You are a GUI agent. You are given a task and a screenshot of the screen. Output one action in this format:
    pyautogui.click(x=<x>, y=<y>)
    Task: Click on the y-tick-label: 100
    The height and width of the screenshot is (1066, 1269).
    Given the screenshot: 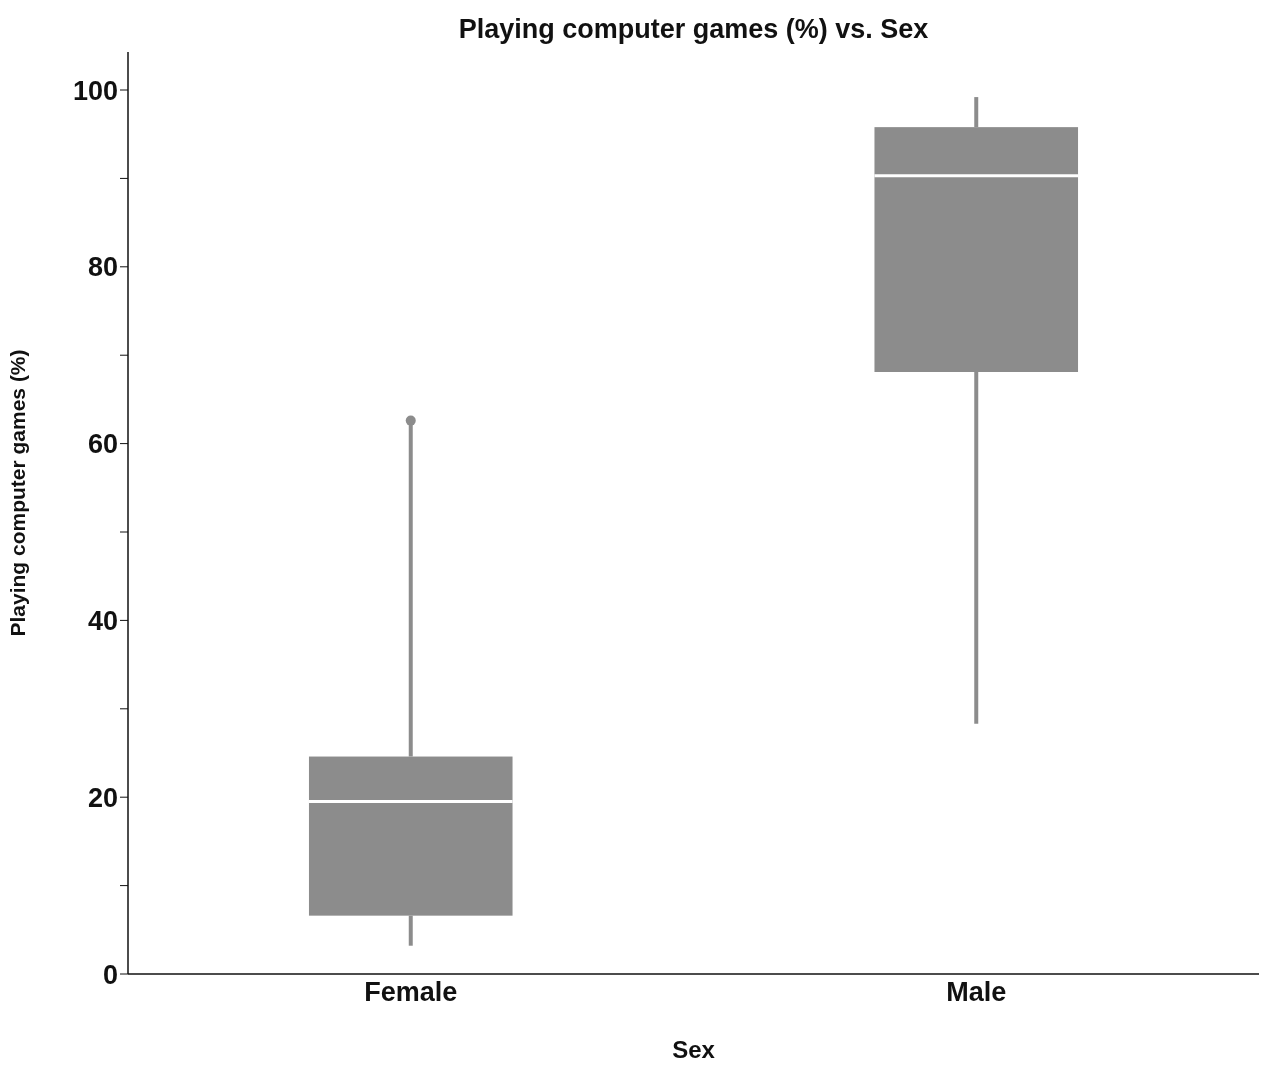 What is the action you would take?
    pyautogui.click(x=95, y=90)
    